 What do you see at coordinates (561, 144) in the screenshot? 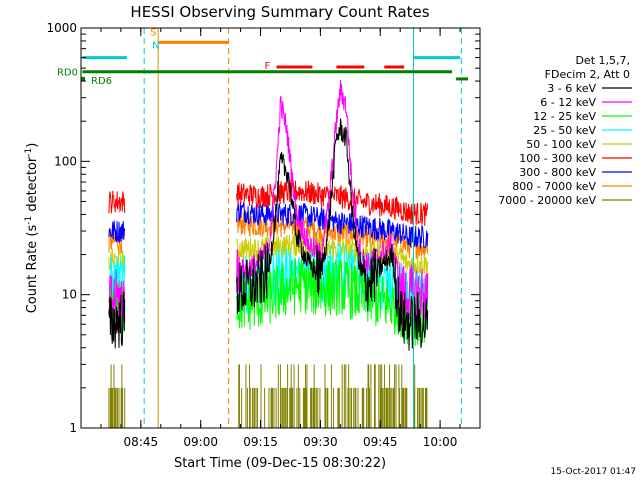
I see `legend-label-5: 50 - 100 keV` at bounding box center [561, 144].